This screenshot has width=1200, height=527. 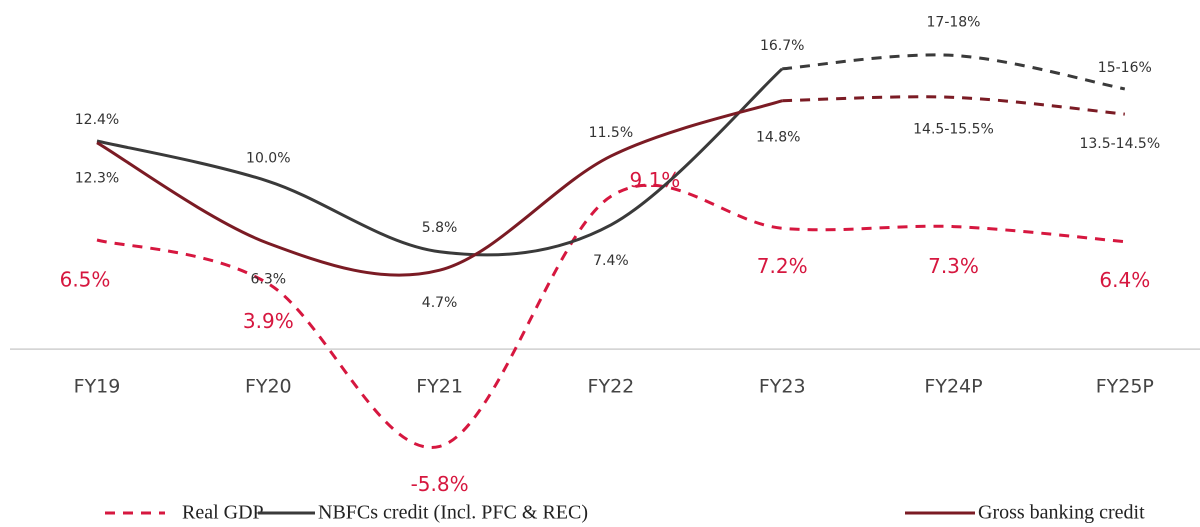 I want to click on x-tick-label: FY20, so click(x=268, y=387).